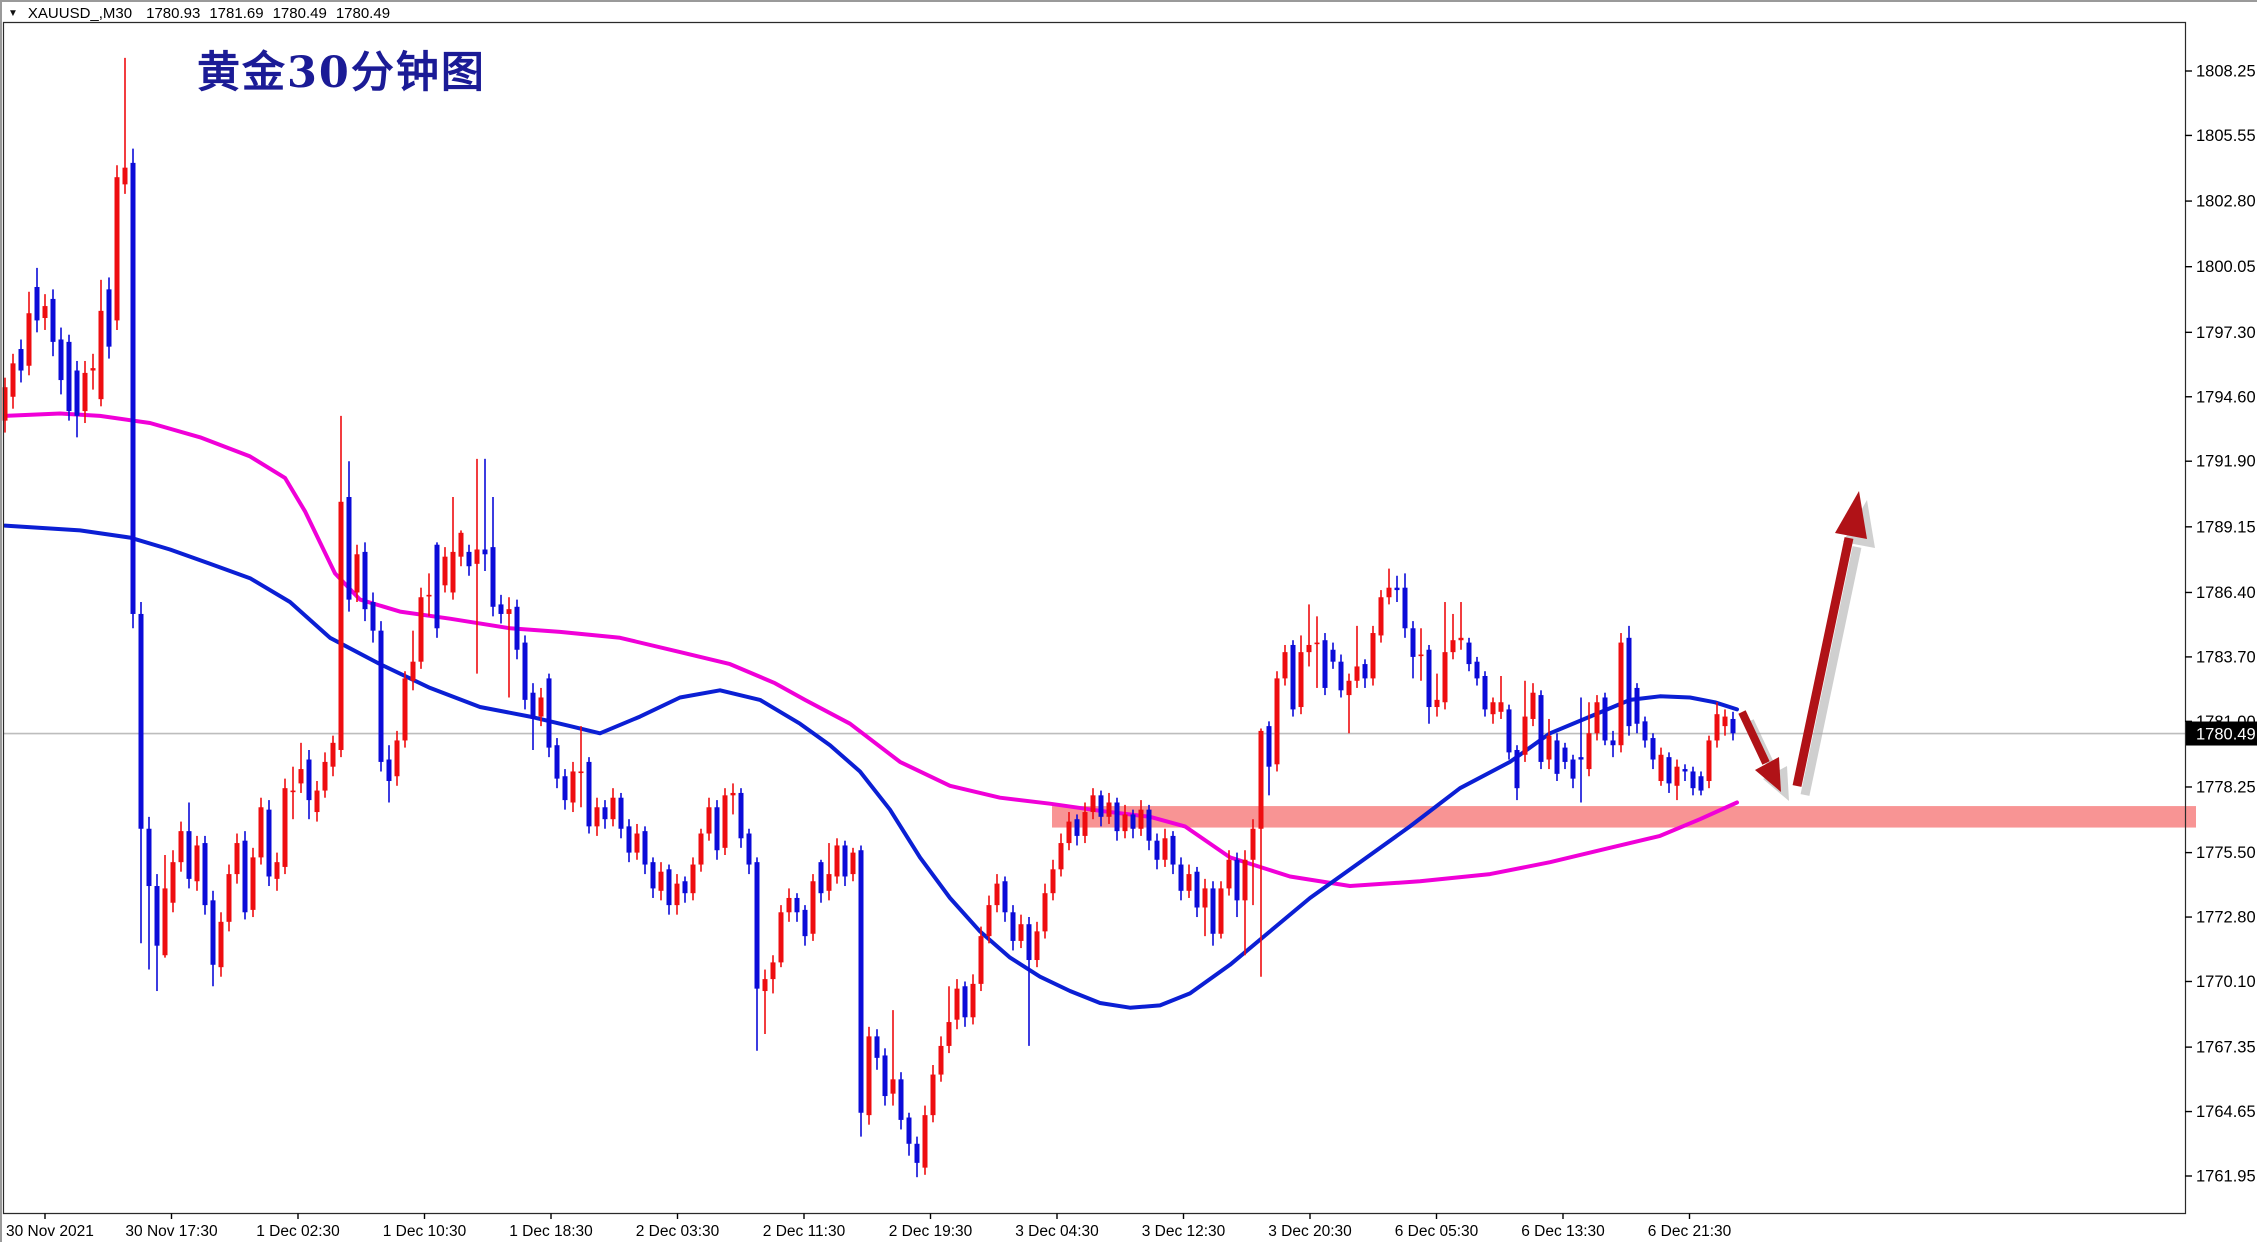  Describe the element at coordinates (2226, 918) in the screenshot. I see `price-tick-label: 1772.80` at that location.